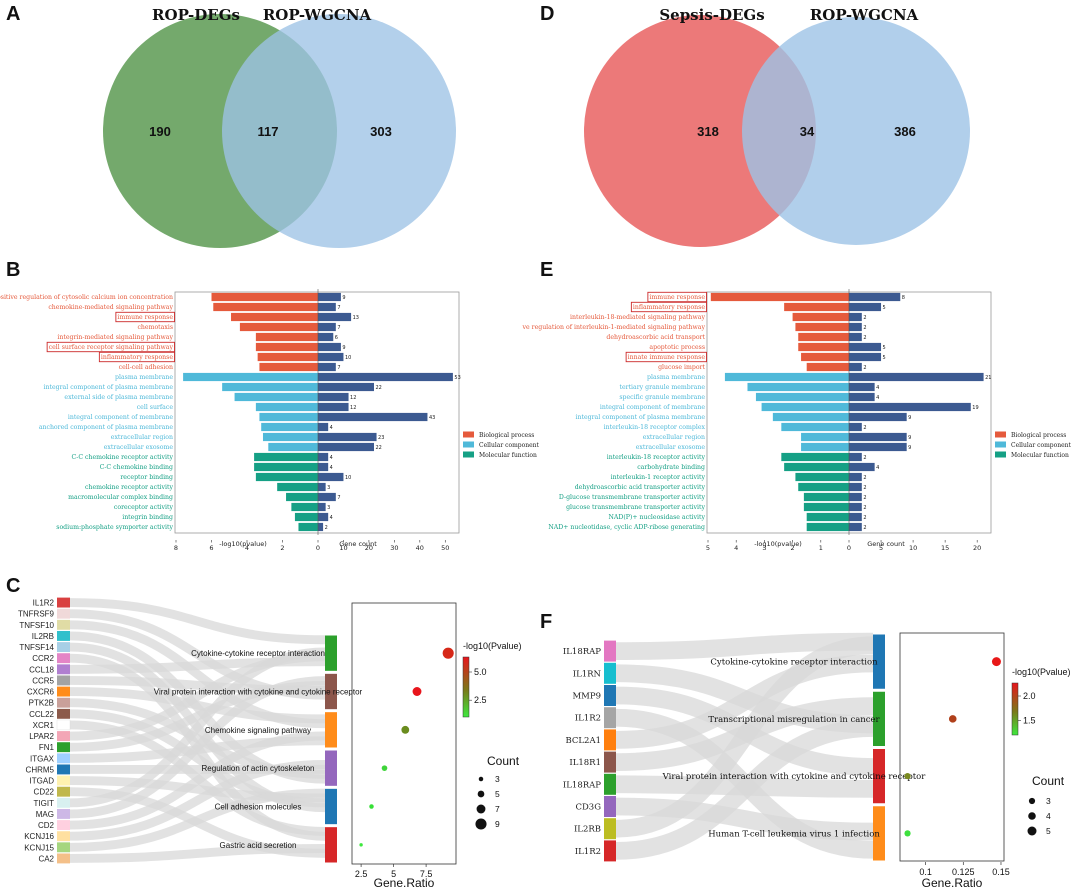 The height and width of the screenshot is (893, 1072). I want to click on gene-label: CD2, so click(46, 825).